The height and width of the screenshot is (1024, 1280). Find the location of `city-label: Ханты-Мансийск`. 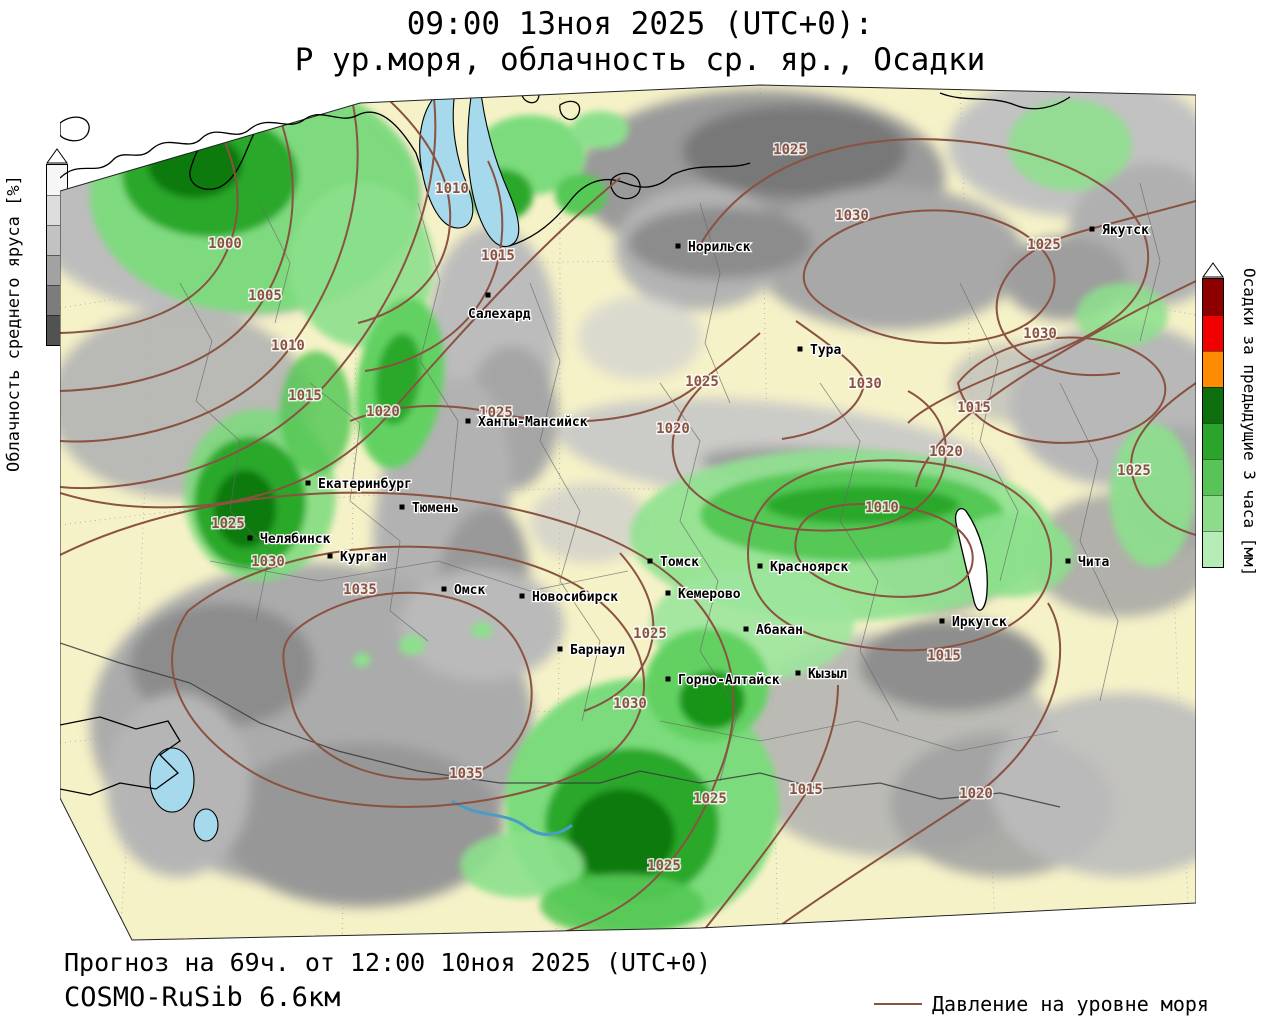

city-label: Ханты-Мансийск is located at coordinates (533, 422).